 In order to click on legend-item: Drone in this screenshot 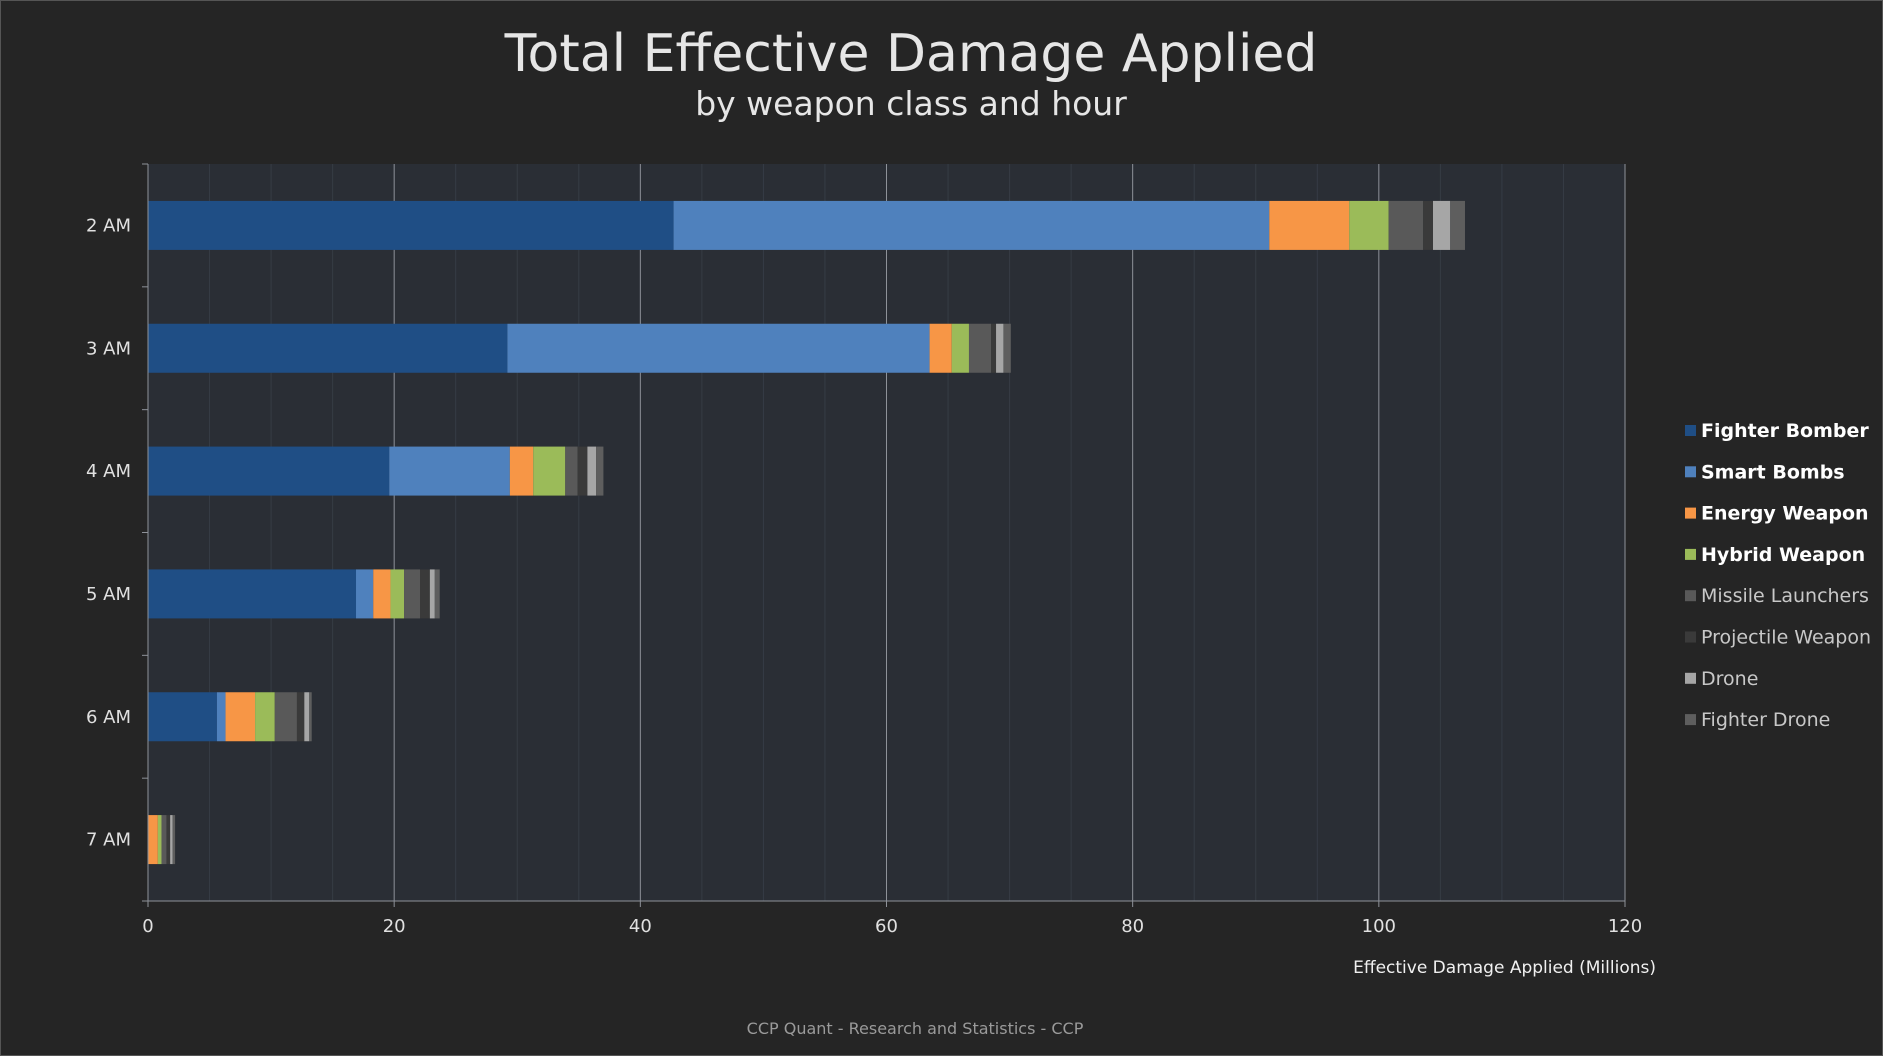, I will do `click(1721, 679)`.